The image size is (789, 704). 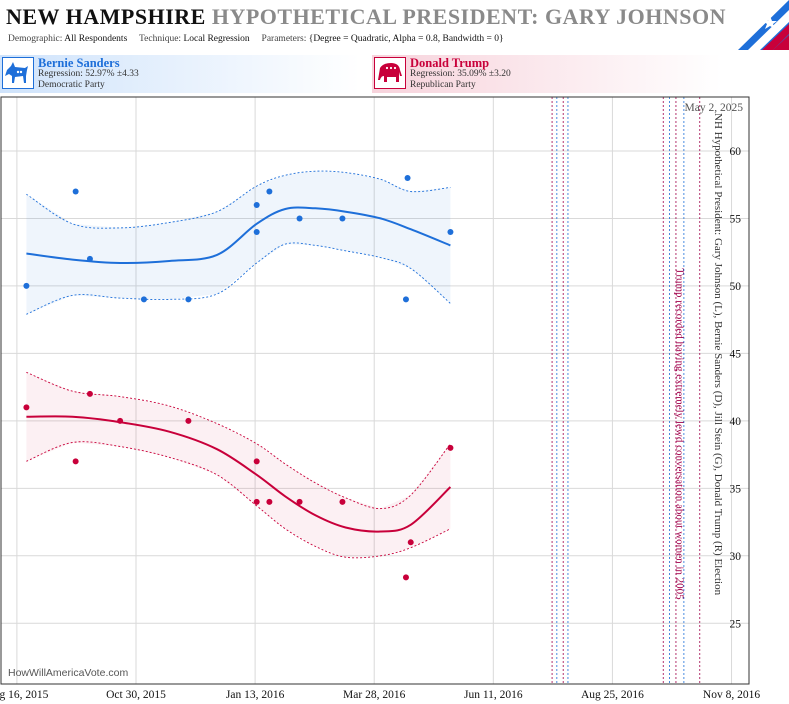 What do you see at coordinates (88, 74) in the screenshot?
I see `candidate-regression: Regression: 52.97% ±4.33` at bounding box center [88, 74].